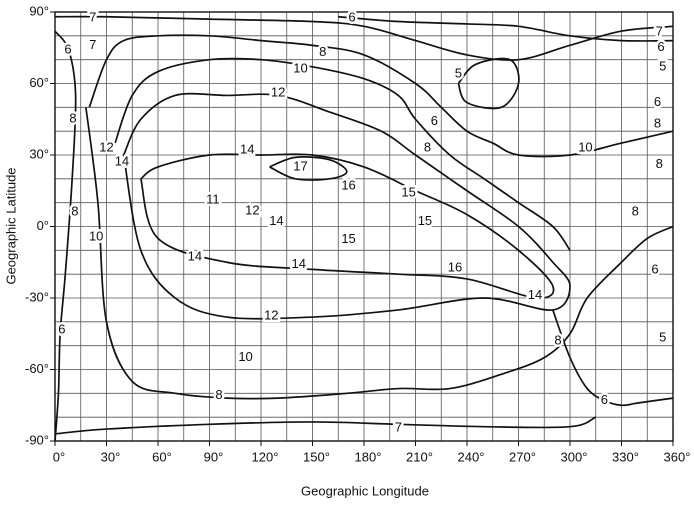 Image resolution: width=694 pixels, height=508 pixels. What do you see at coordinates (677, 456) in the screenshot?
I see `x-tick-label: 360°` at bounding box center [677, 456].